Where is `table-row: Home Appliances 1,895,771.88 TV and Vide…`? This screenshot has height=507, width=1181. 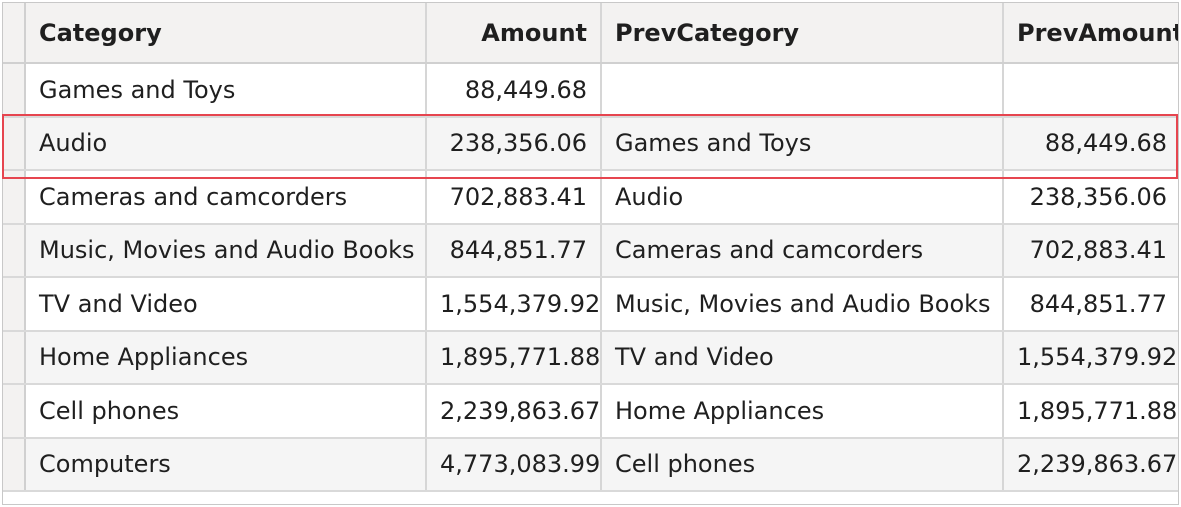
table-row: Home Appliances 1,895,771.88 TV and Vide… is located at coordinates (590, 357).